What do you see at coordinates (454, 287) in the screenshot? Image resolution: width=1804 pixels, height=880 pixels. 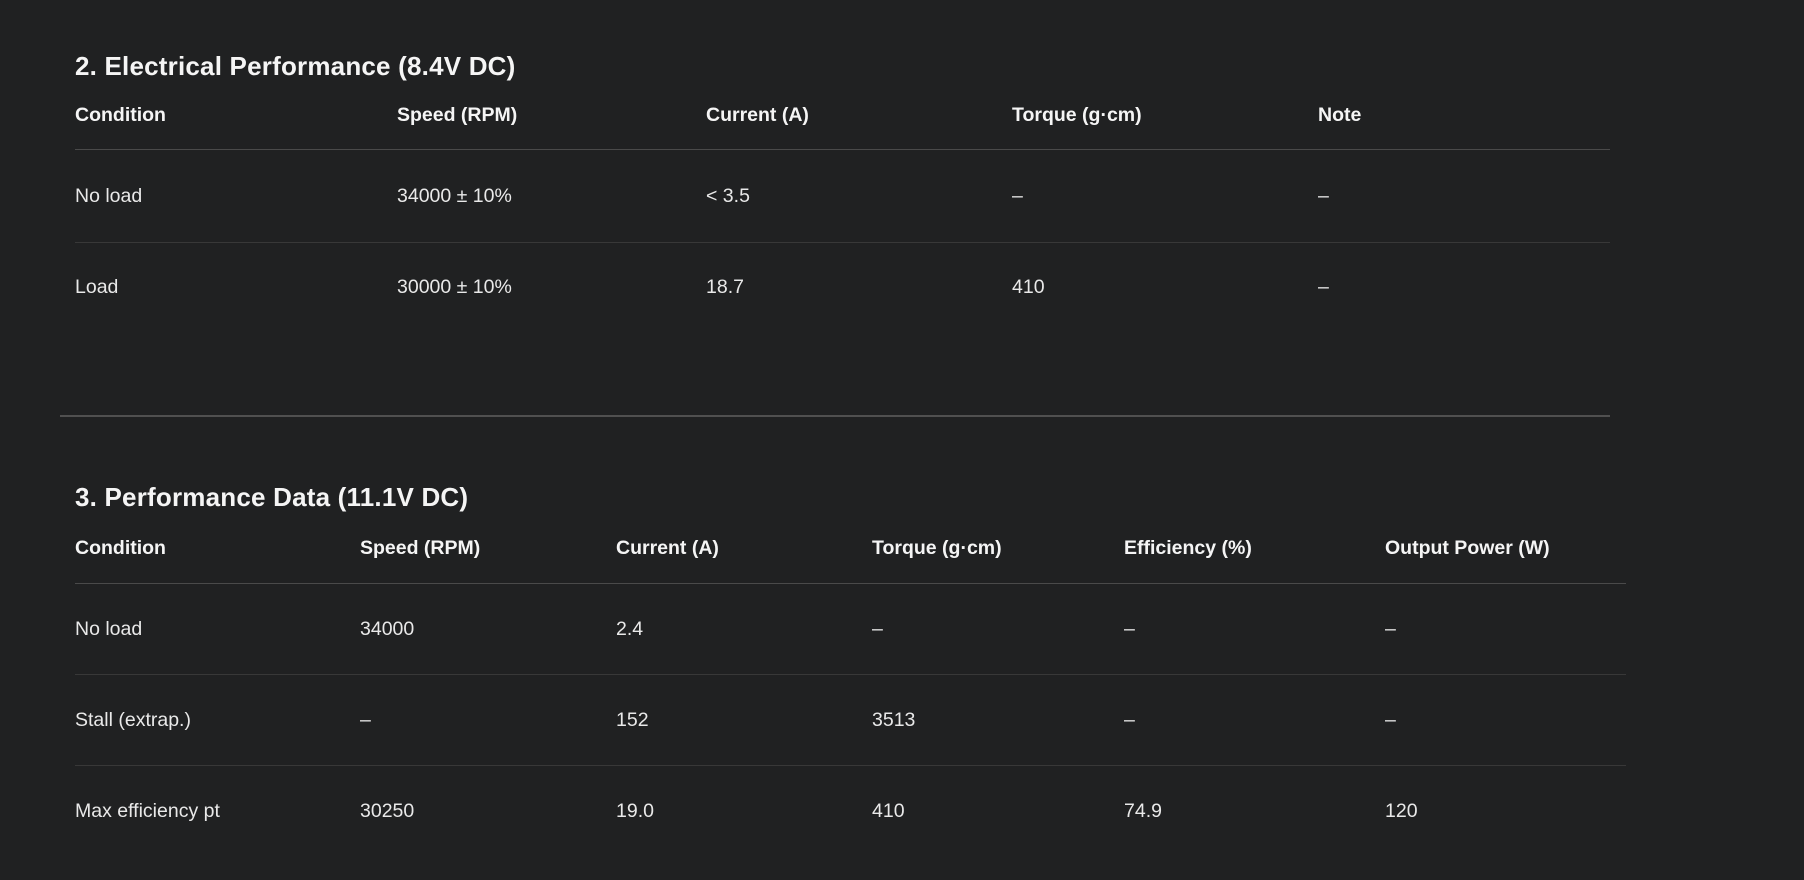 I see `table-cell: 30000 ± 10%` at bounding box center [454, 287].